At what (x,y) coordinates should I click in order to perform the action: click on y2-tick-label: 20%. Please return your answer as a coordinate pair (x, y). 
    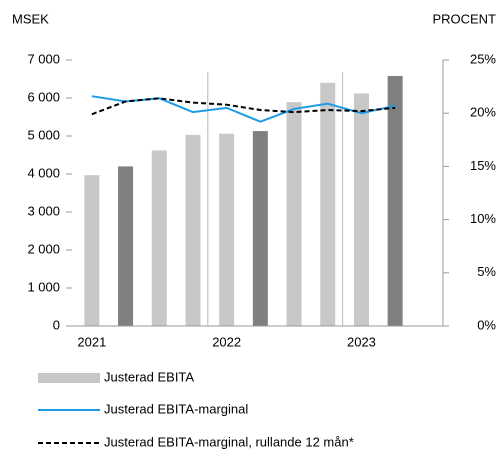
    Looking at the image, I should click on (483, 112).